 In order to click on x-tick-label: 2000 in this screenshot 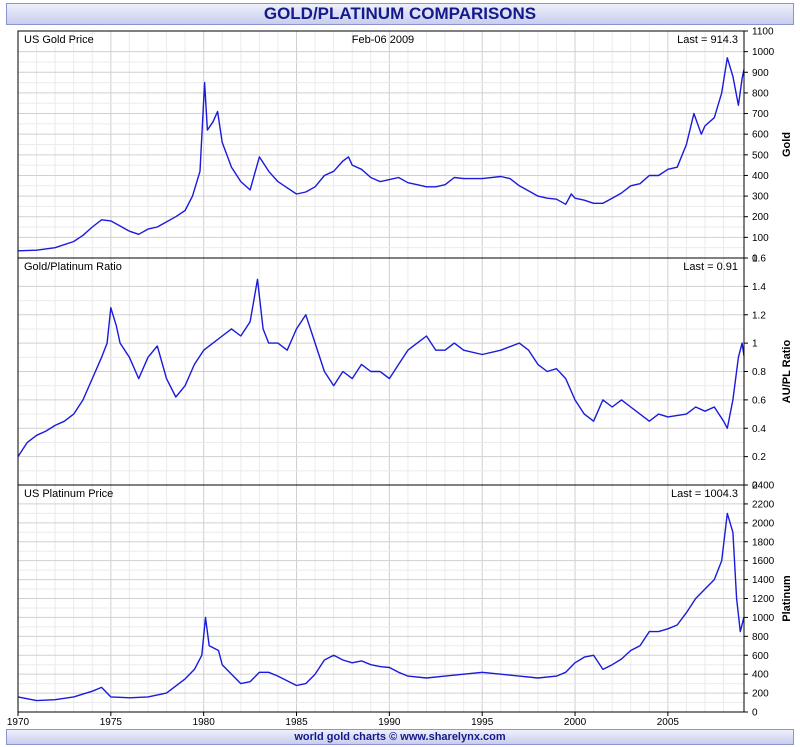, I will do `click(575, 722)`.